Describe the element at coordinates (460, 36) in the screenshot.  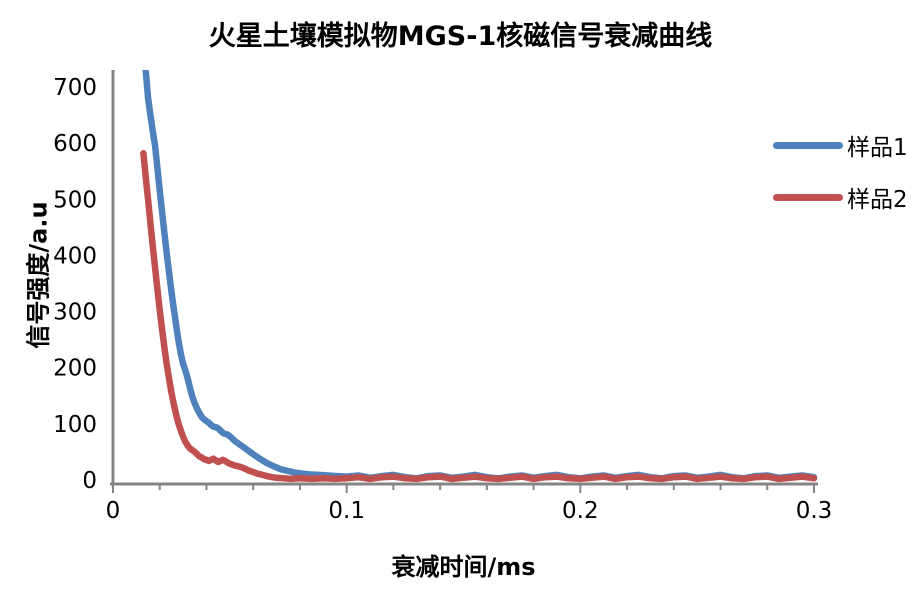
I see `chart-title: 火星土壤模拟物MGS-1核磁信号衰减曲线` at that location.